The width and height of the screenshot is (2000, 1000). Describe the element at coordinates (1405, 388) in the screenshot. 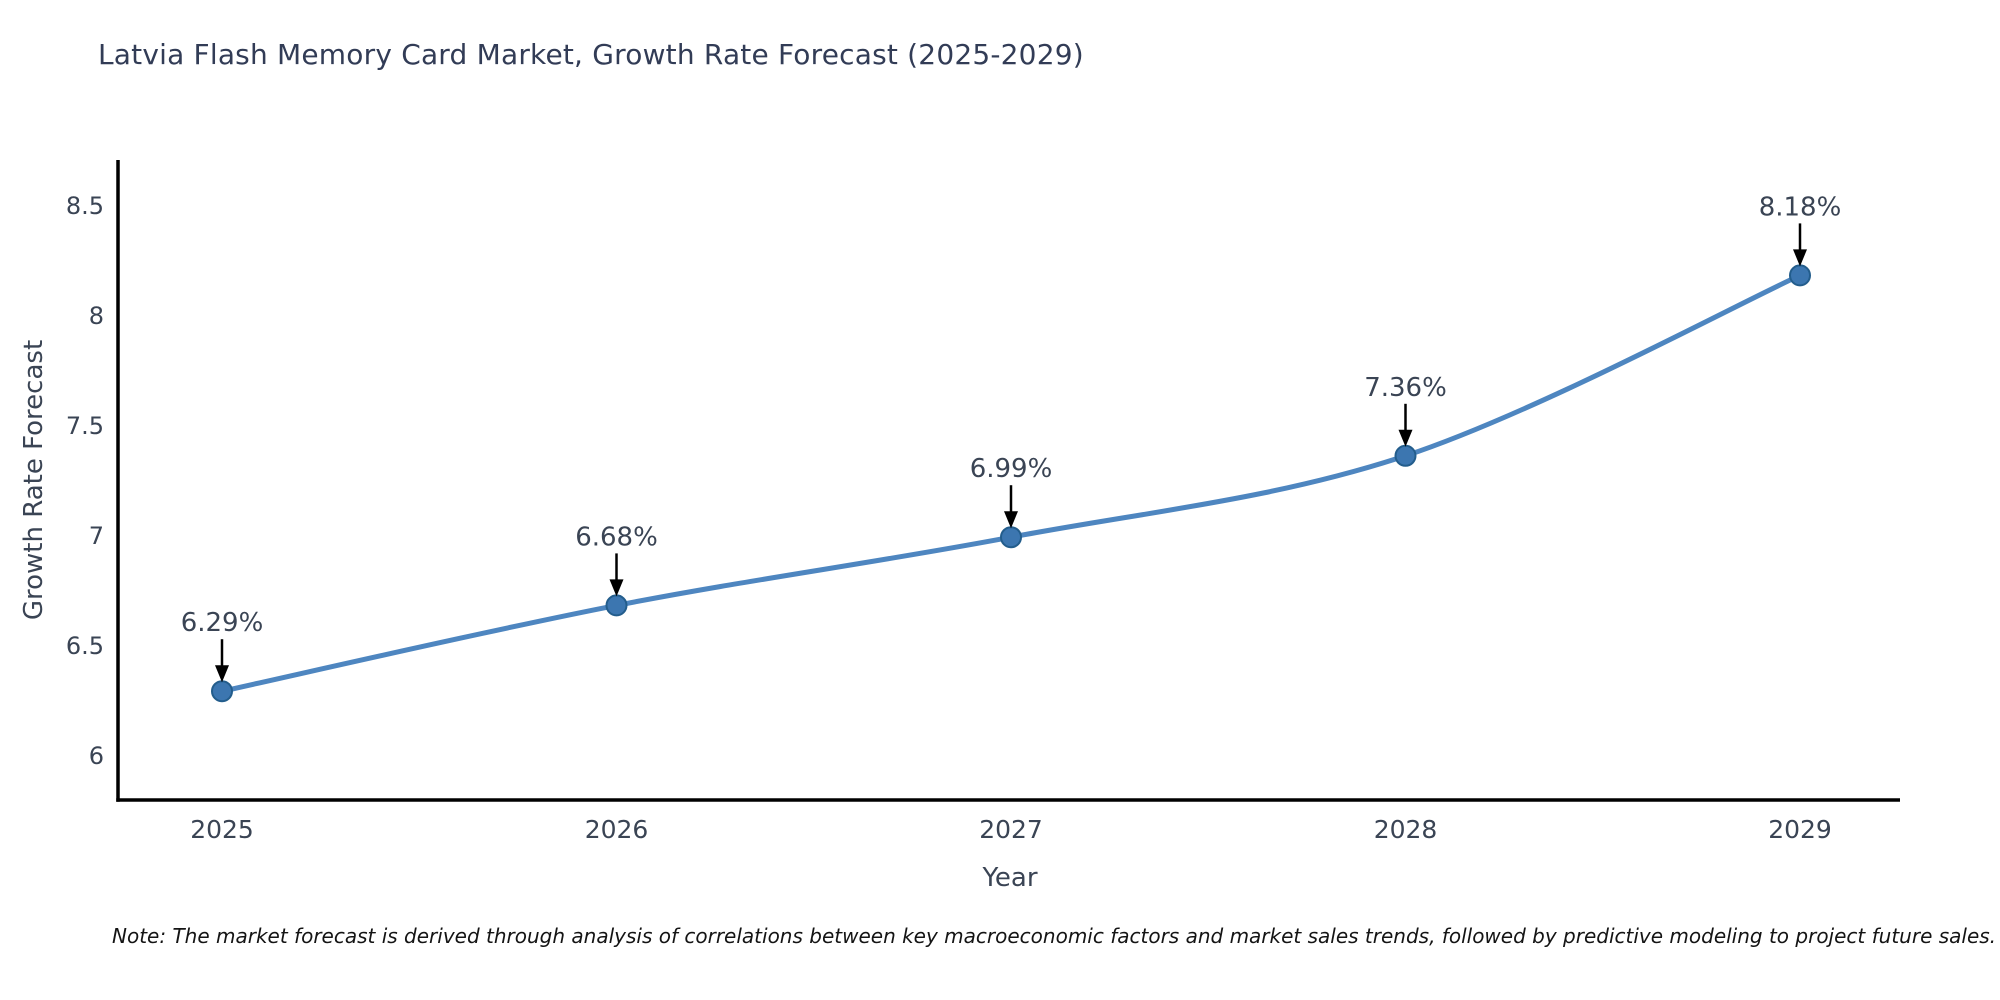

I see `data-point-label: 7.36%` at that location.